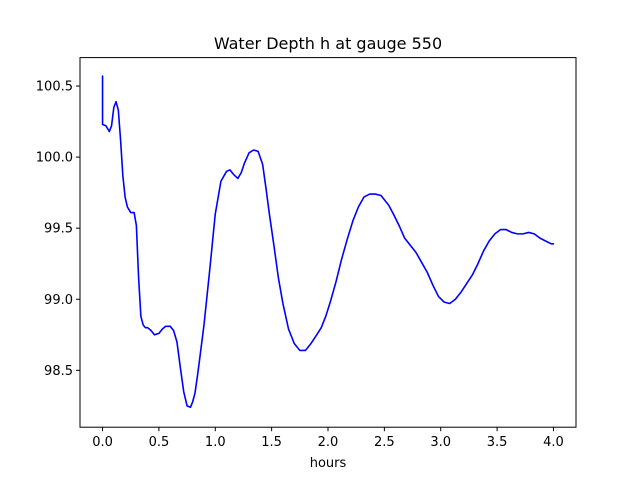 The image size is (640, 485). What do you see at coordinates (497, 442) in the screenshot?
I see `x-tick-label: 3.5` at bounding box center [497, 442].